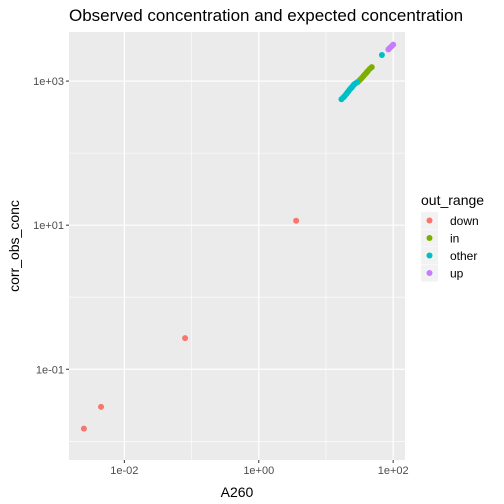 This screenshot has height=504, width=504. I want to click on legend-symbol-up, so click(429, 273).